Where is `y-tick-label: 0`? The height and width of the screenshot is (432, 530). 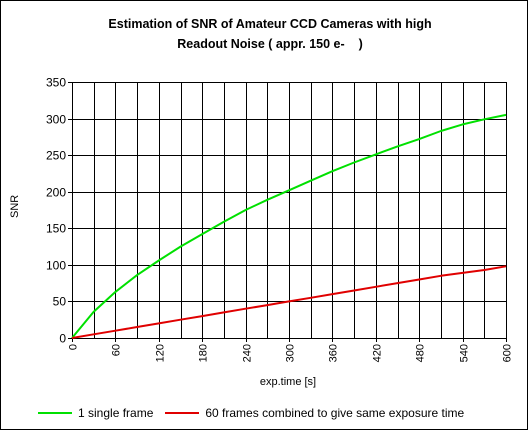
y-tick-label: 0 is located at coordinates (62, 339).